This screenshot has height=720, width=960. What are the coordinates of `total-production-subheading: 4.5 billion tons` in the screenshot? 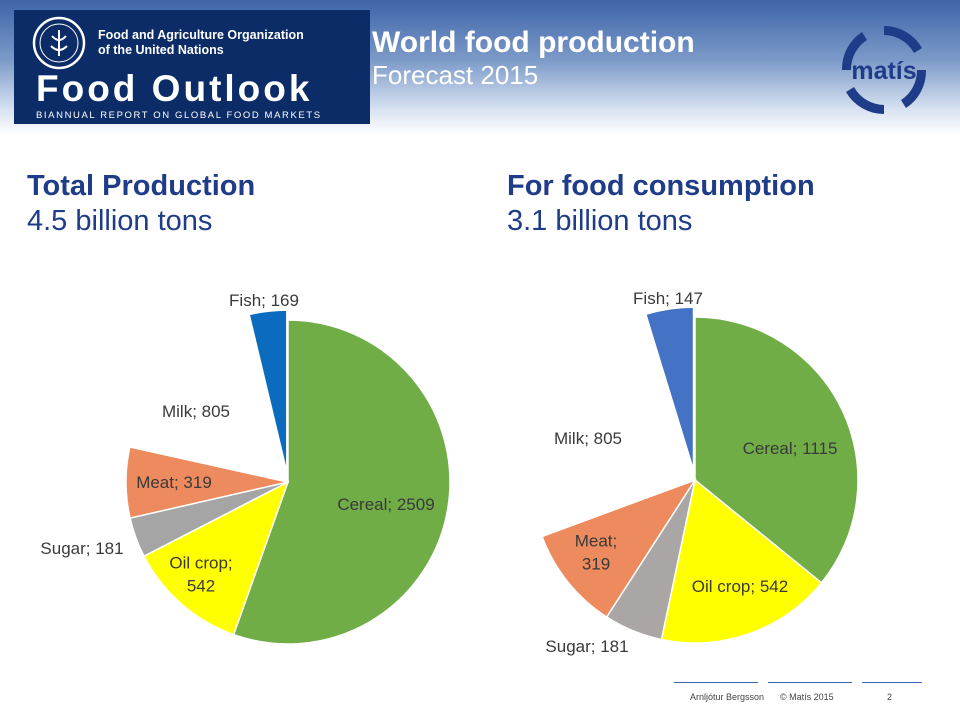 It's located at (120, 221).